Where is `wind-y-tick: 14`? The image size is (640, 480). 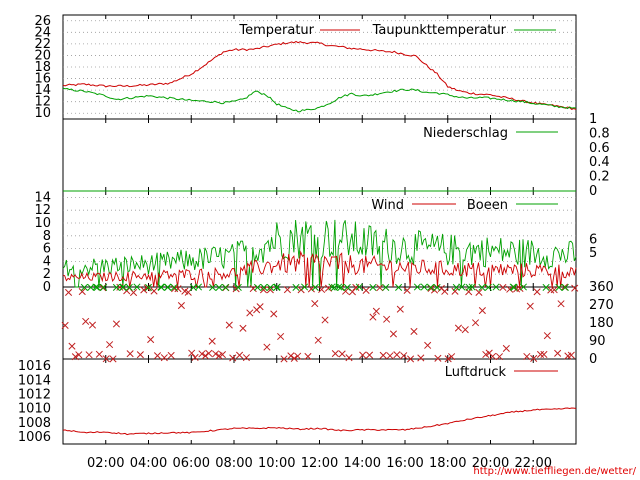
wind-y-tick: 14 is located at coordinates (42, 197).